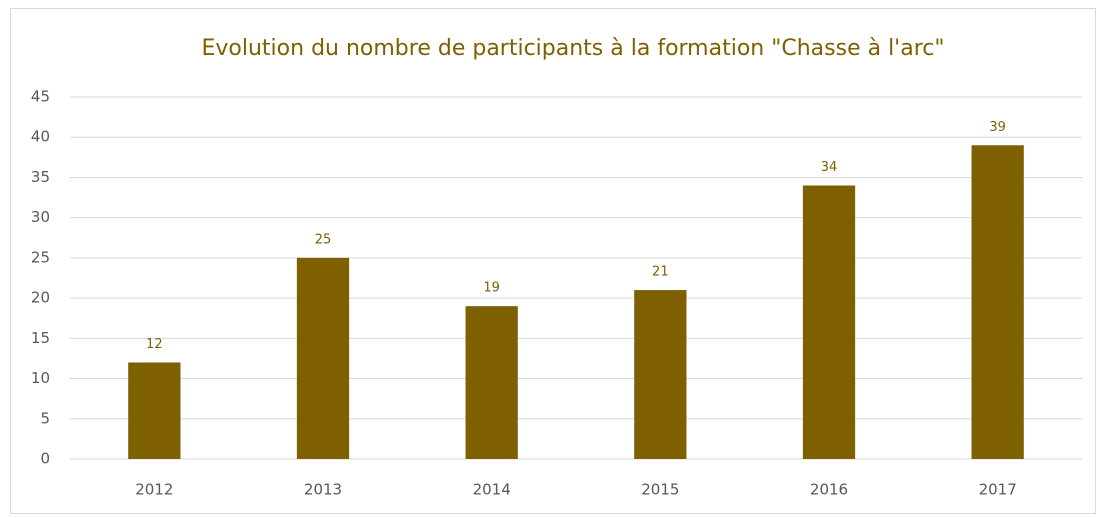  I want to click on data-label: 34, so click(829, 167).